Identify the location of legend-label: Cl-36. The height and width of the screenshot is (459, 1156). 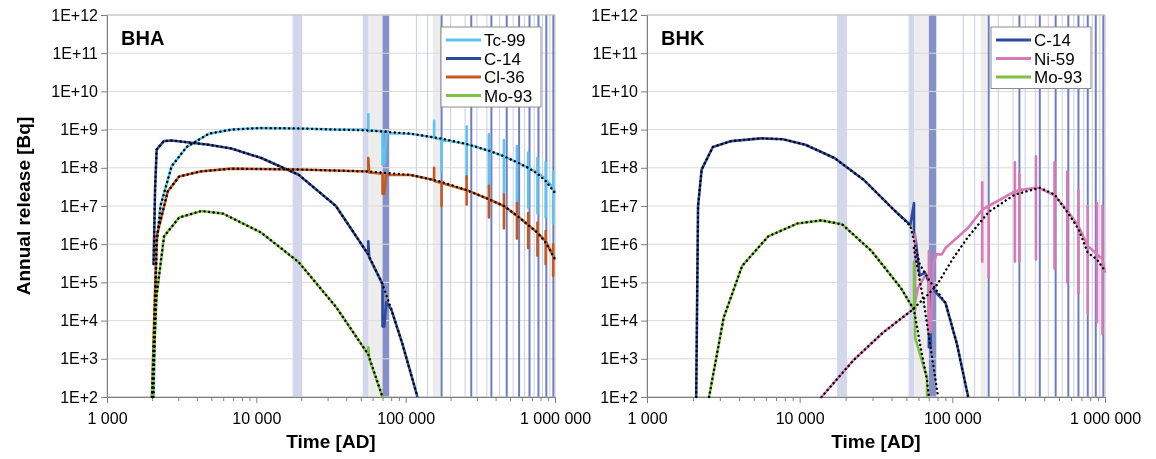
(504, 77).